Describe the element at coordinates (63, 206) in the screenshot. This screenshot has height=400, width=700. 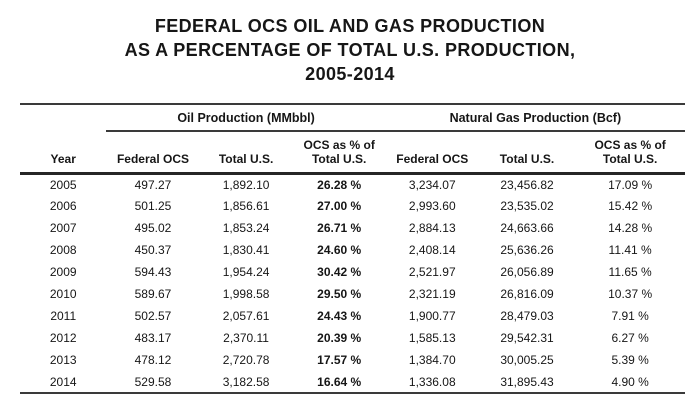
I see `year-cell: 2006` at that location.